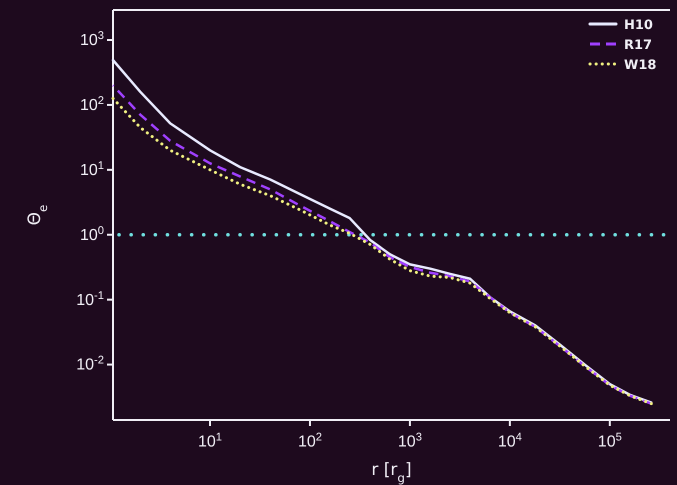 This screenshot has width=677, height=485. Describe the element at coordinates (638, 45) in the screenshot. I see `legend-label: R17` at that location.